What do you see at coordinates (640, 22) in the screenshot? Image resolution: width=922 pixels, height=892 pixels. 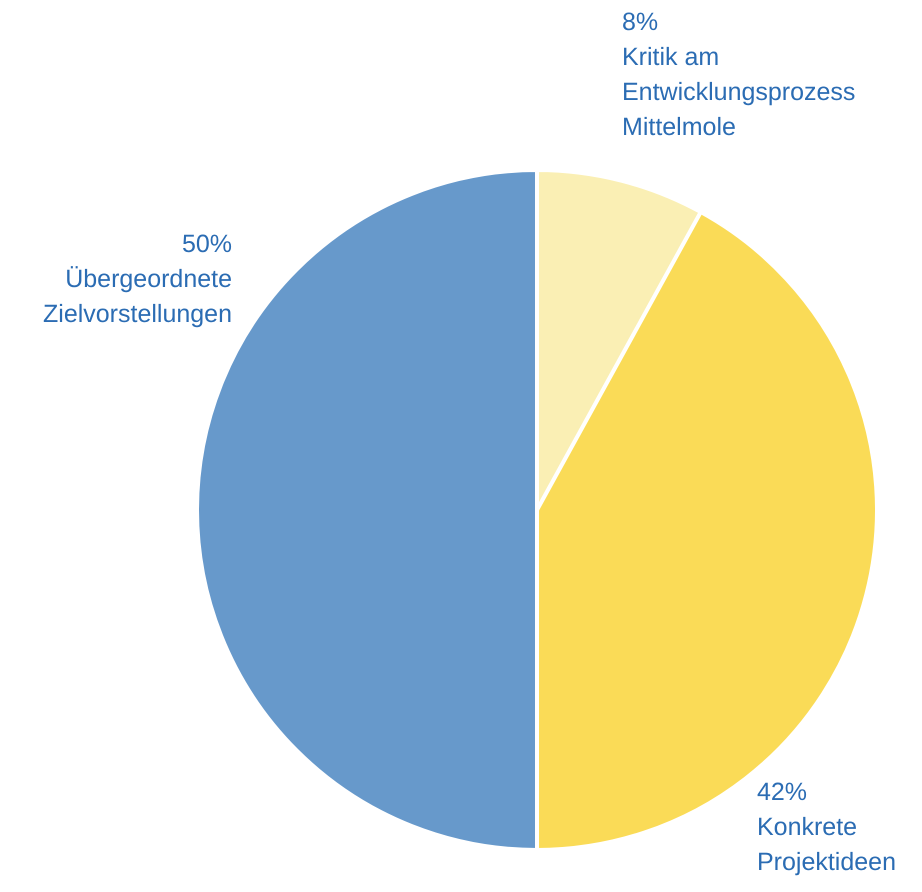 I see `data-label: 8%` at bounding box center [640, 22].